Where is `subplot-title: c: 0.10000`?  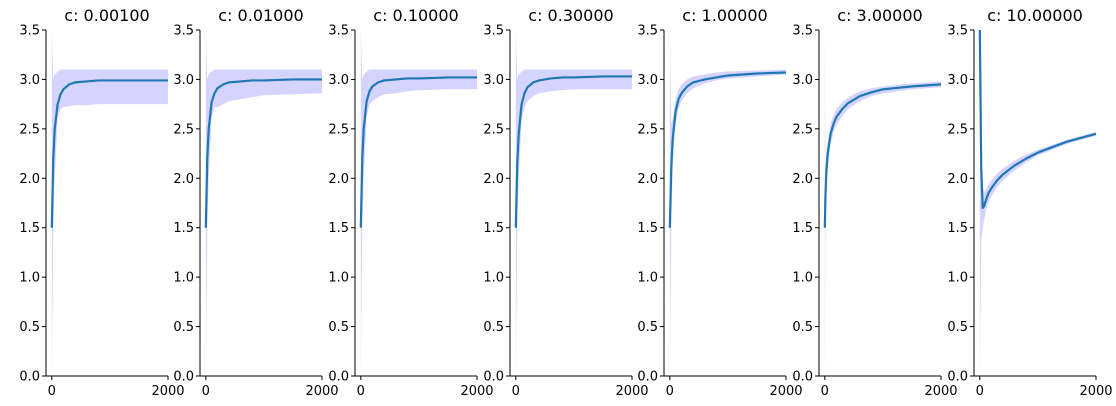 subplot-title: c: 0.10000 is located at coordinates (415, 15).